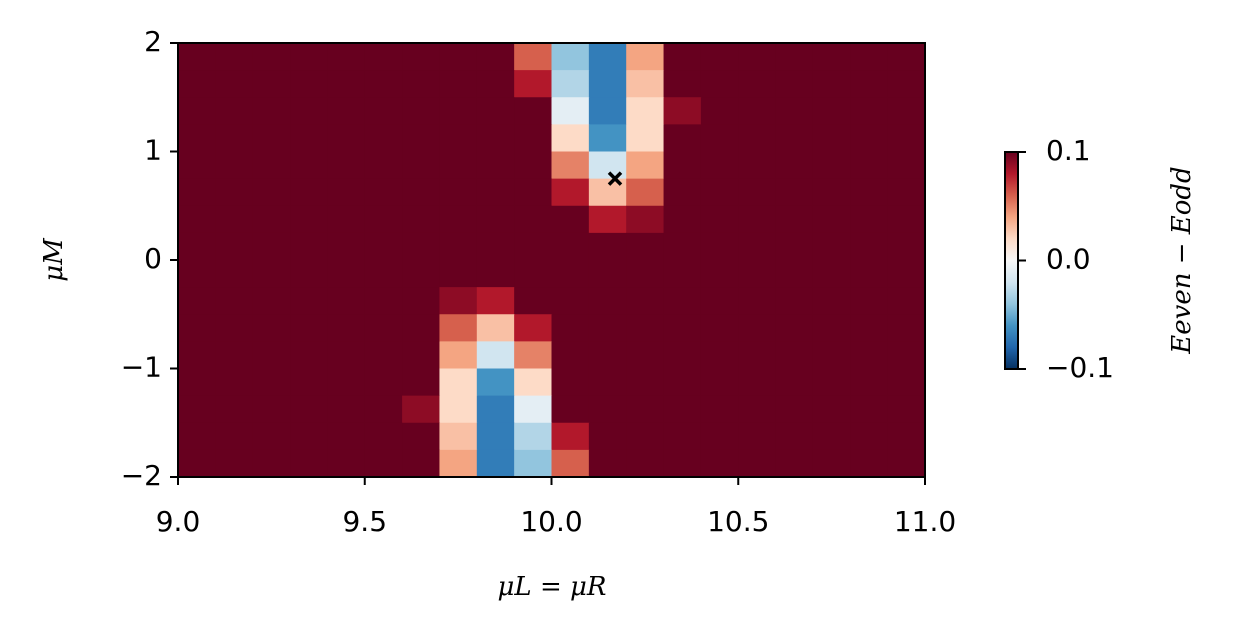  I want to click on y-tick-label: 2, so click(153, 41).